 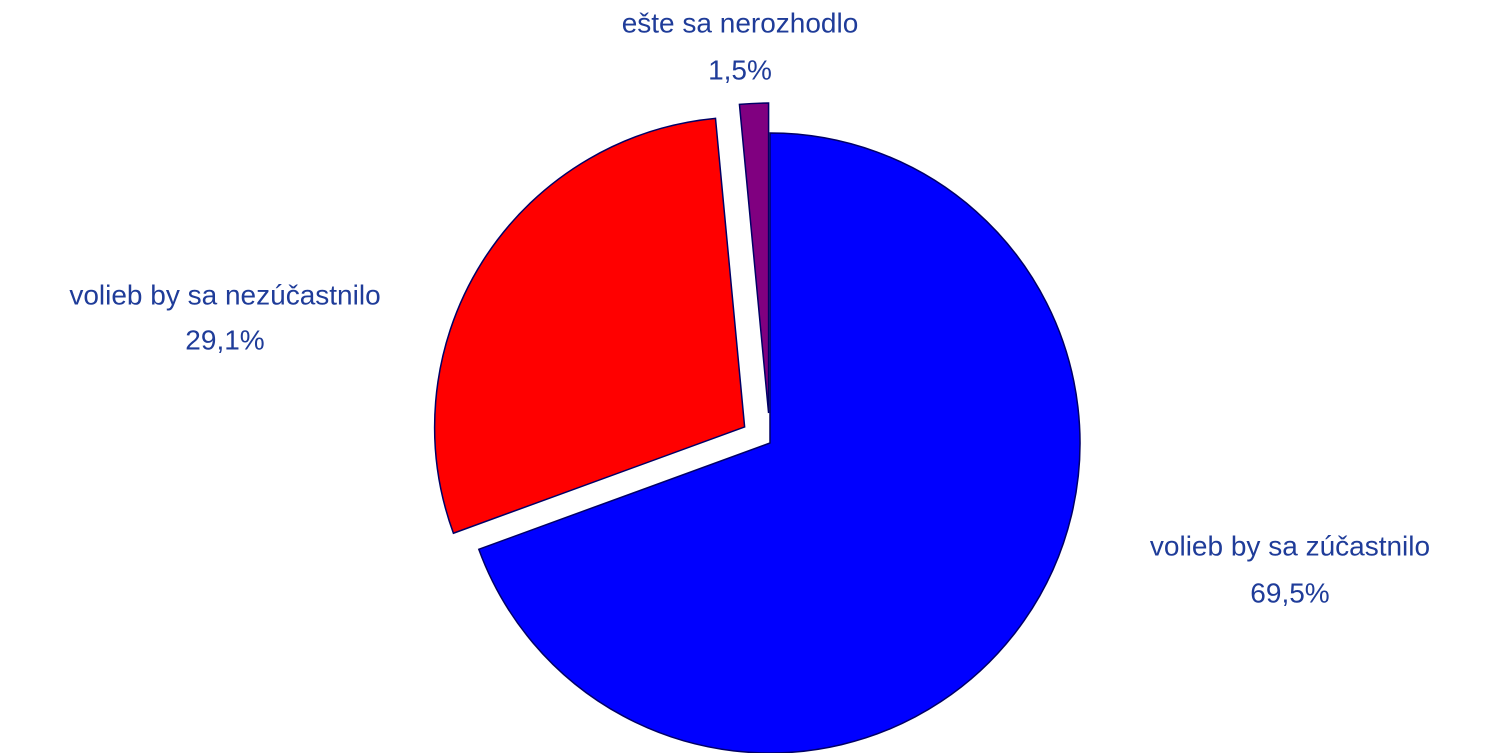 What do you see at coordinates (224, 294) in the screenshot?
I see `slice-label: volieb by sa nezúčastnilo` at bounding box center [224, 294].